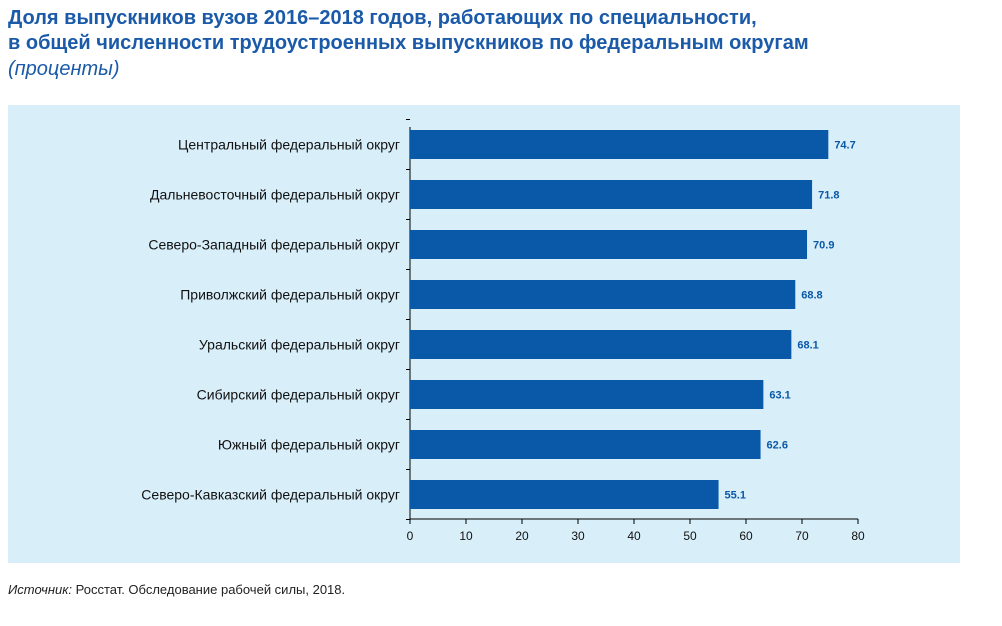  What do you see at coordinates (634, 536) in the screenshot?
I see `x-tick-label: 40` at bounding box center [634, 536].